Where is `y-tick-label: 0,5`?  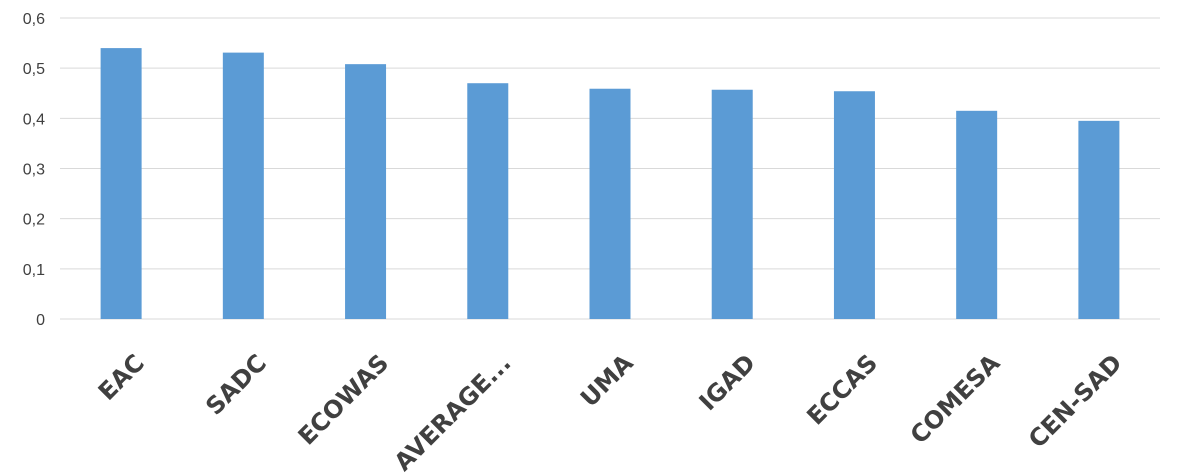 y-tick-label: 0,5 is located at coordinates (34, 69).